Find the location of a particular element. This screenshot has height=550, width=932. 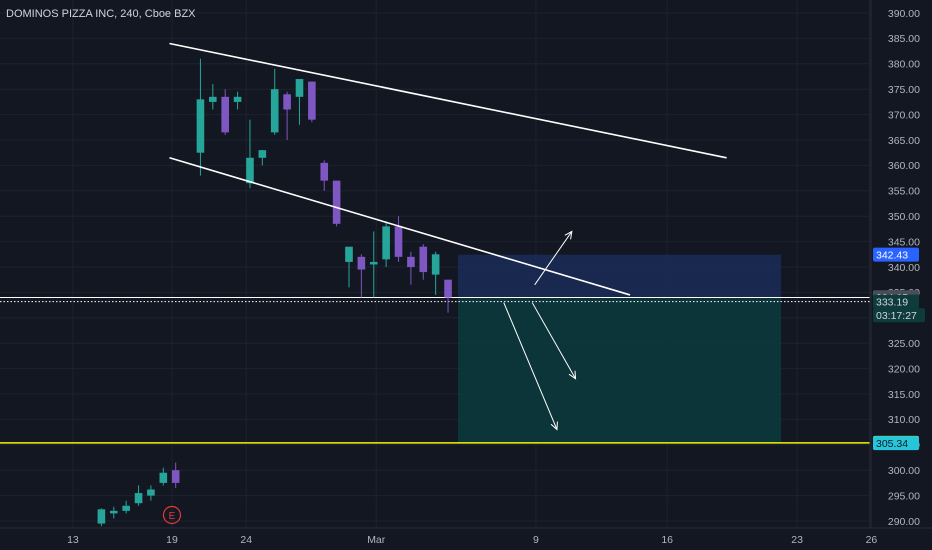

y-tick-label: 300.00 is located at coordinates (904, 471).